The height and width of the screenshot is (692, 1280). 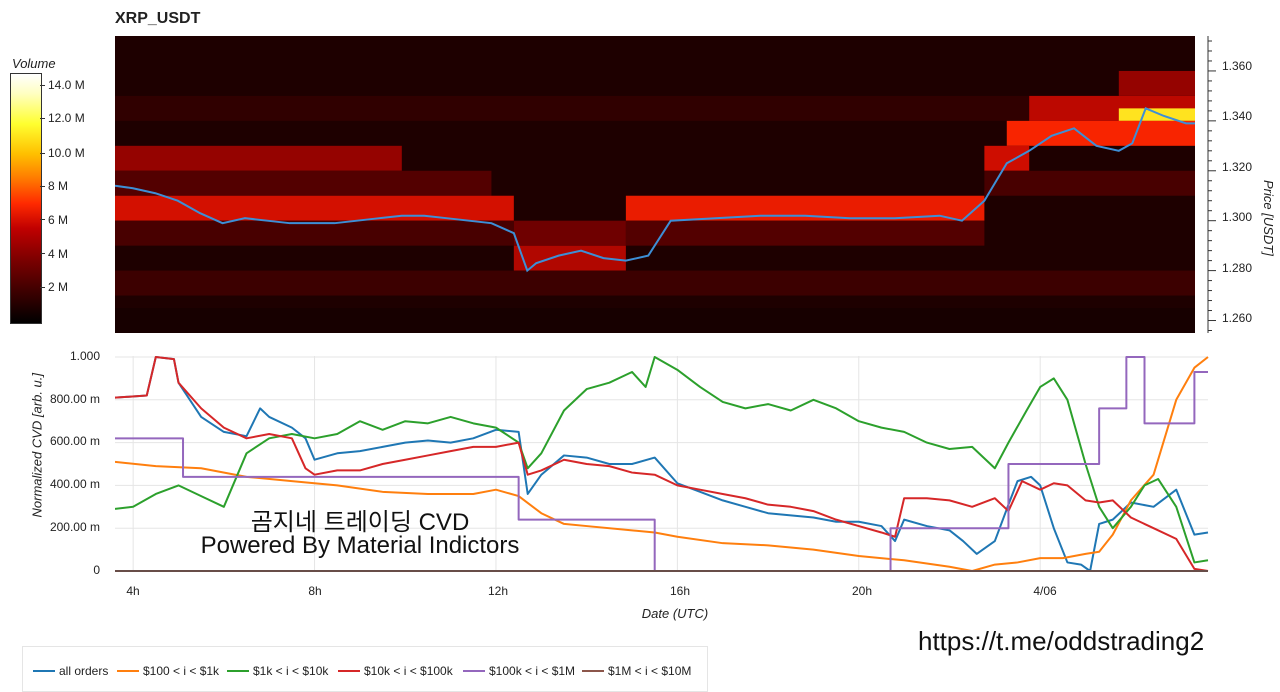 I want to click on colorbar-label: Volume, so click(x=34, y=63).